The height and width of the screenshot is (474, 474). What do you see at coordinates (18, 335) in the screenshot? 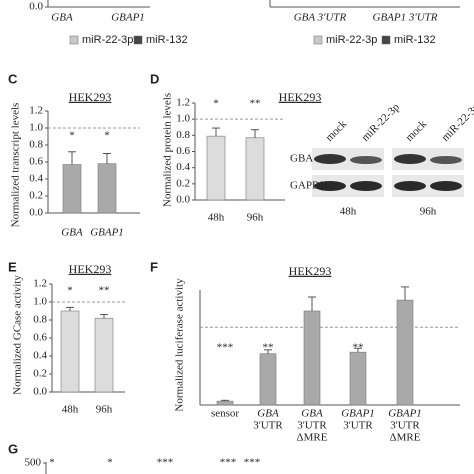
I see `y-axis-label: Normalized GCase activity` at bounding box center [18, 335].